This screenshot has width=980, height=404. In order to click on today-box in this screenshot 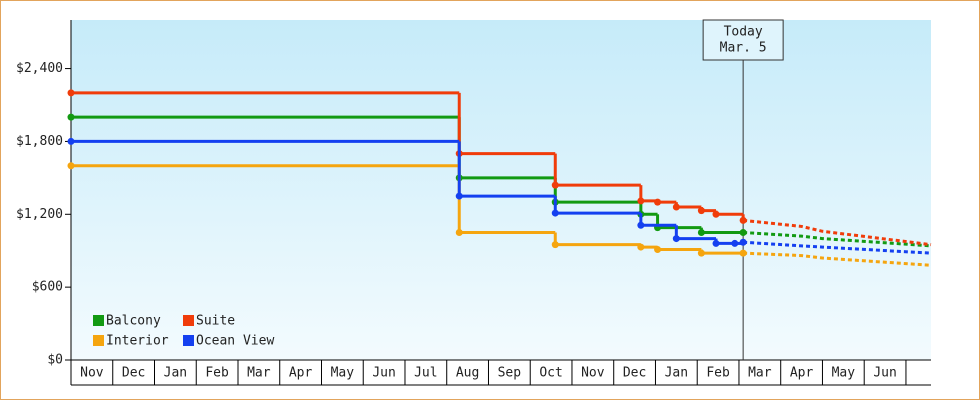, I will do `click(743, 40)`.